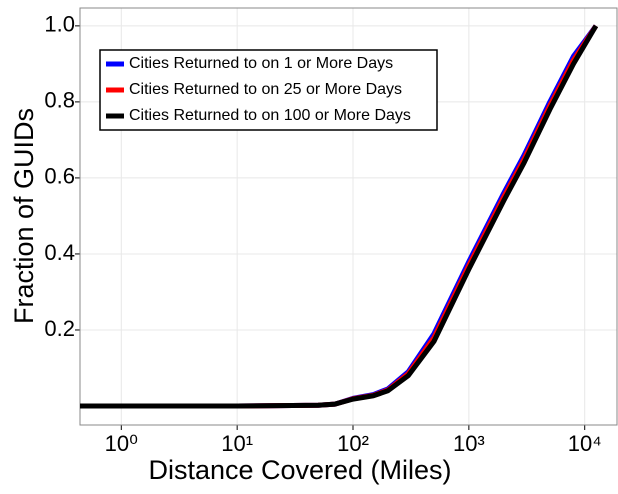  I want to click on x-axis-label: Distance Covered (Miles), so click(299, 470).